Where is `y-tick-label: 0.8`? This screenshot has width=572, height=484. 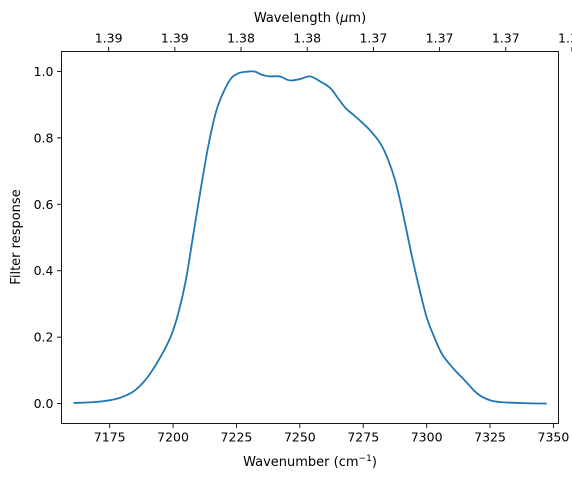
y-tick-label: 0.8 is located at coordinates (44, 137).